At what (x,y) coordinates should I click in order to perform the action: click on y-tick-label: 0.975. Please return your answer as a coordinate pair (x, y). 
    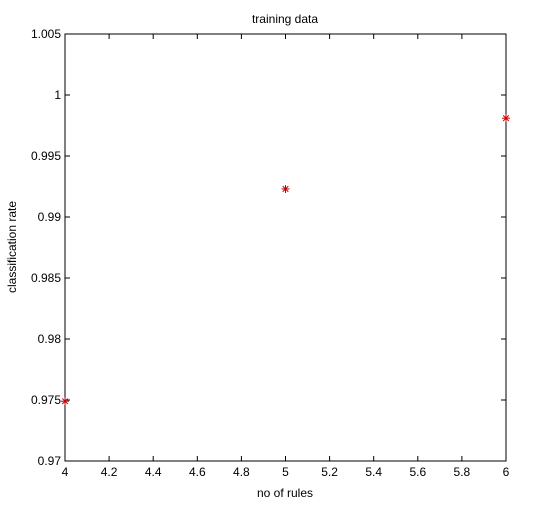
    Looking at the image, I should click on (46, 400).